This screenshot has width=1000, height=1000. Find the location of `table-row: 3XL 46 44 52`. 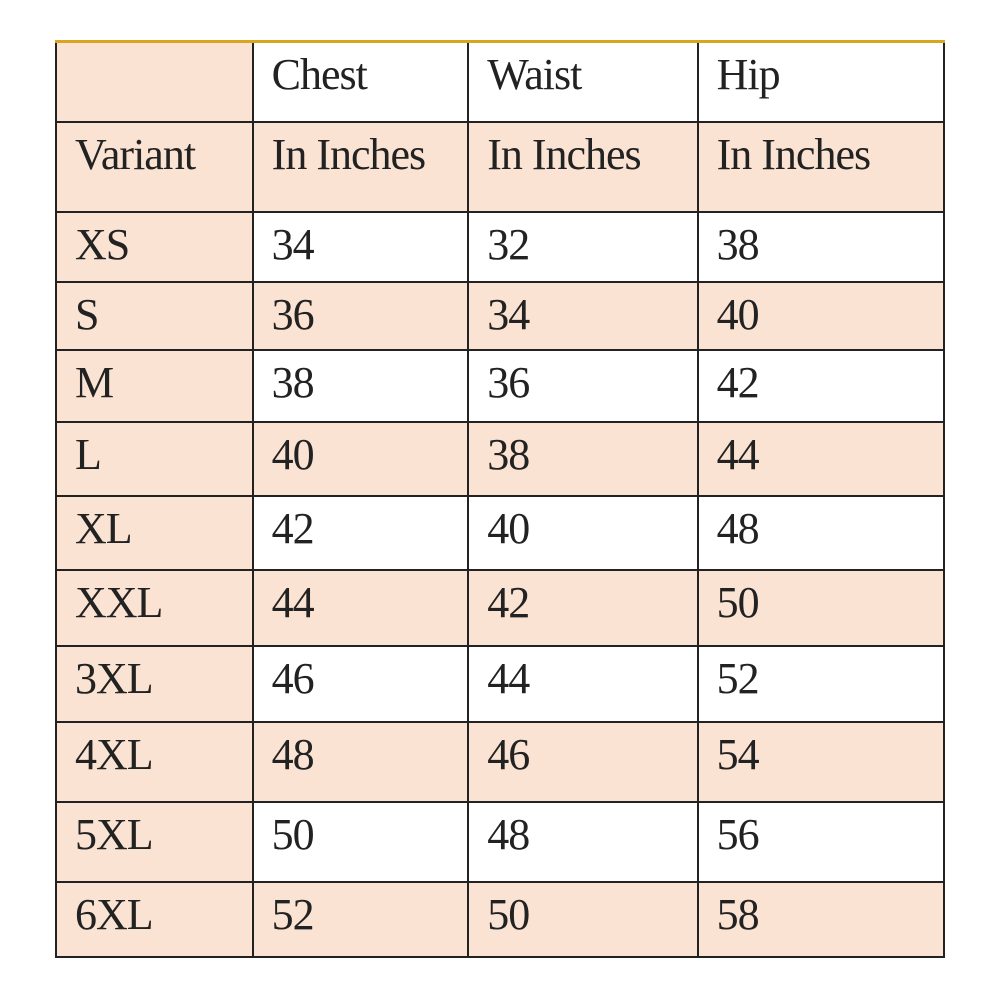

table-row: 3XL 46 44 52 is located at coordinates (500, 683).